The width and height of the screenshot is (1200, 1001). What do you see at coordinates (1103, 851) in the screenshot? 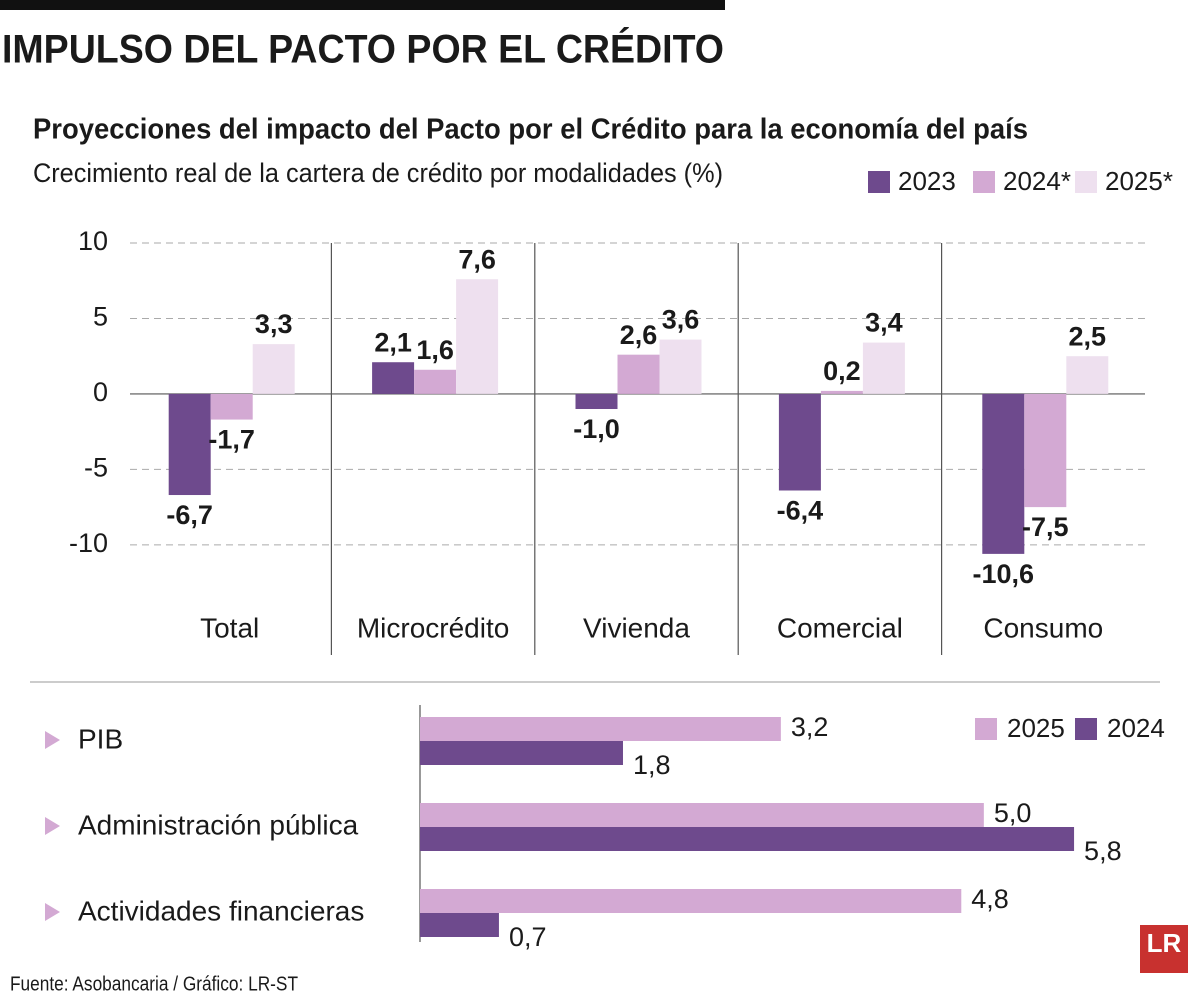
I see `value-label: 5,8` at bounding box center [1103, 851].